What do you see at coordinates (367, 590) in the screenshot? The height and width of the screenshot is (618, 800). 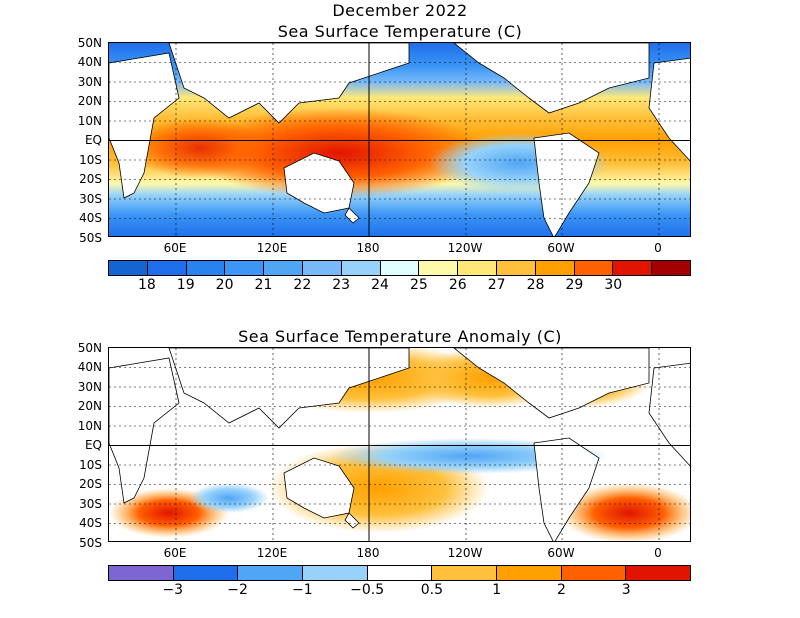 I see `colorbar-label: −0.5` at bounding box center [367, 590].